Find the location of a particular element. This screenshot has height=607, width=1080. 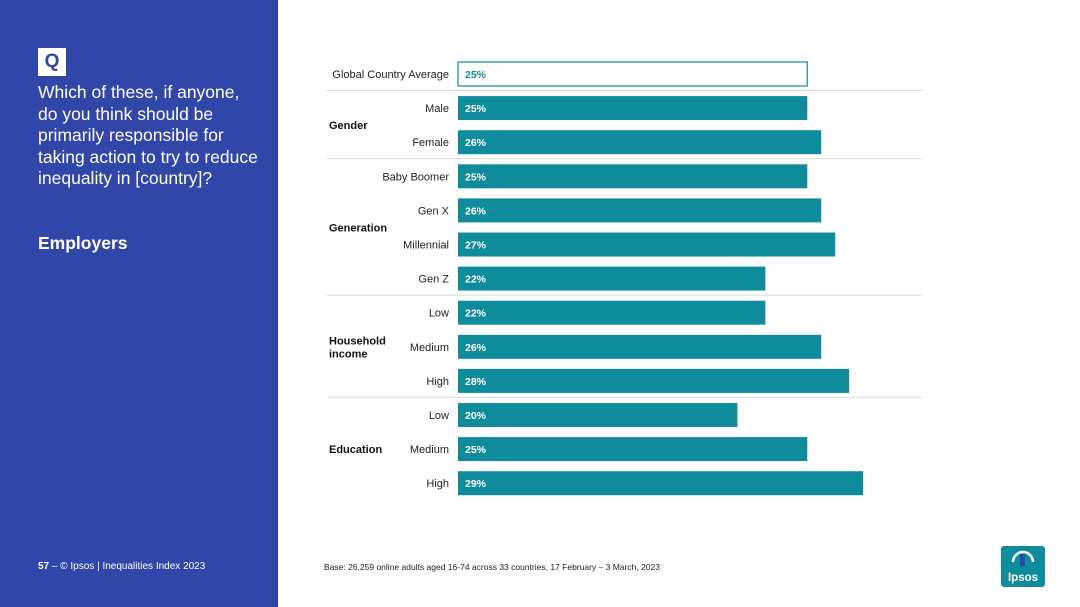

data-label: 27% is located at coordinates (476, 246).